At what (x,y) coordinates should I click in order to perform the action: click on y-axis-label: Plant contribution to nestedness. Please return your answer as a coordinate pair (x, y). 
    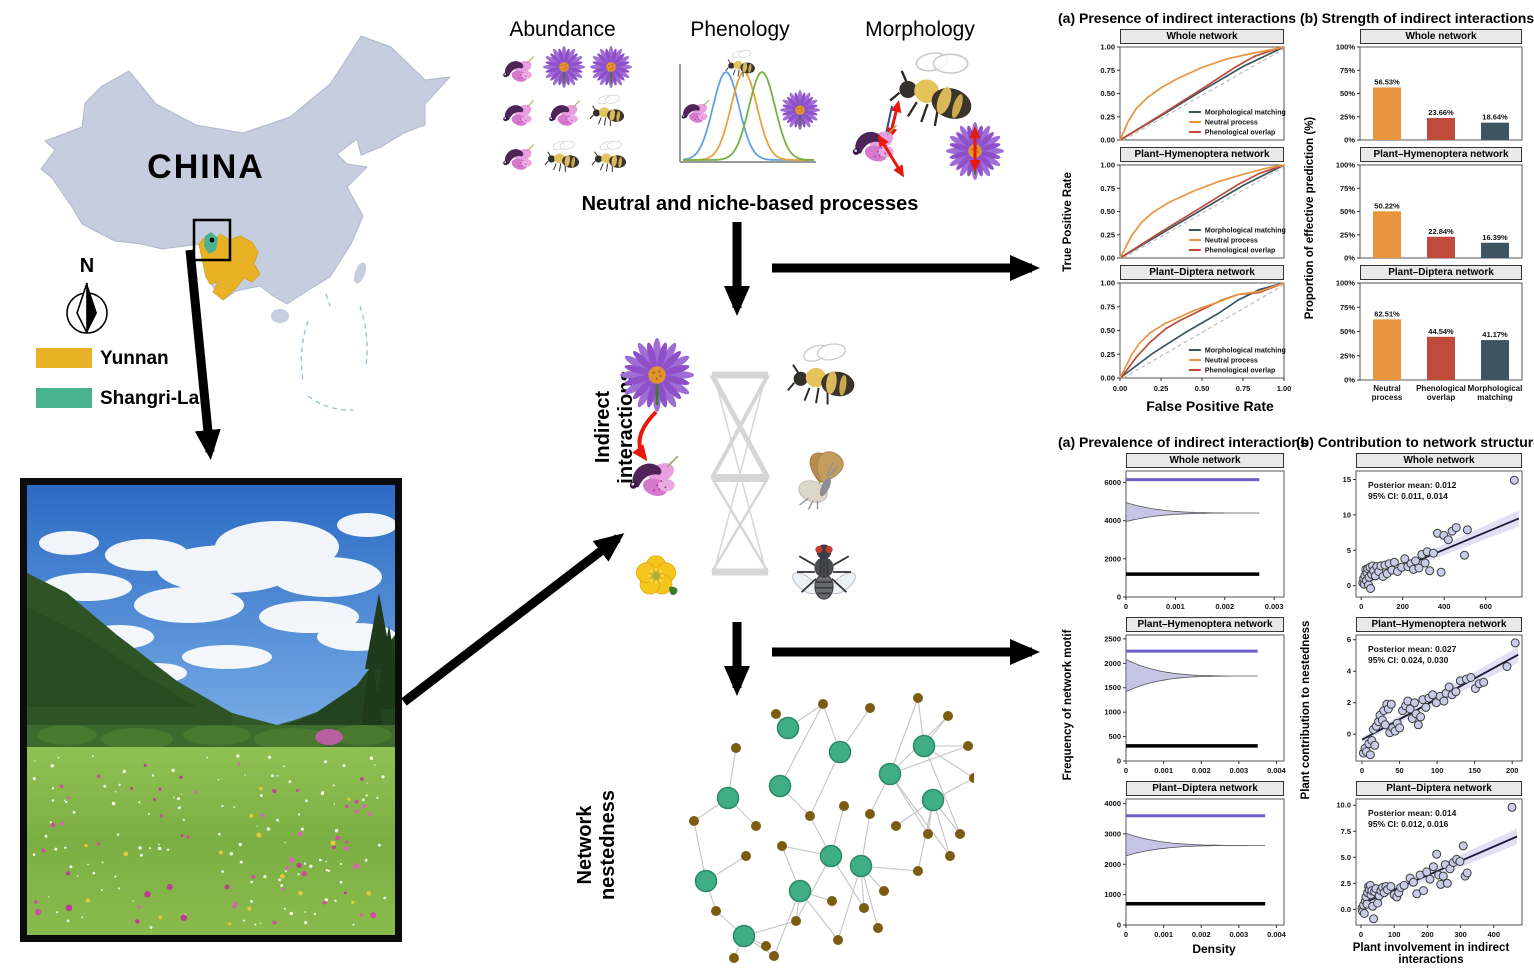
    Looking at the image, I should click on (1306, 709).